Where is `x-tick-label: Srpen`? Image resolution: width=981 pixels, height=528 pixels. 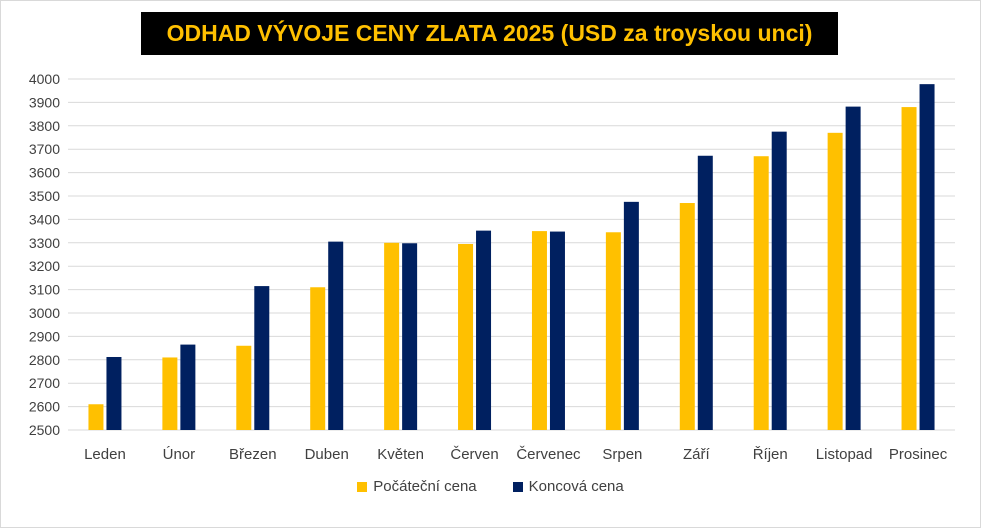 x-tick-label: Srpen is located at coordinates (622, 454).